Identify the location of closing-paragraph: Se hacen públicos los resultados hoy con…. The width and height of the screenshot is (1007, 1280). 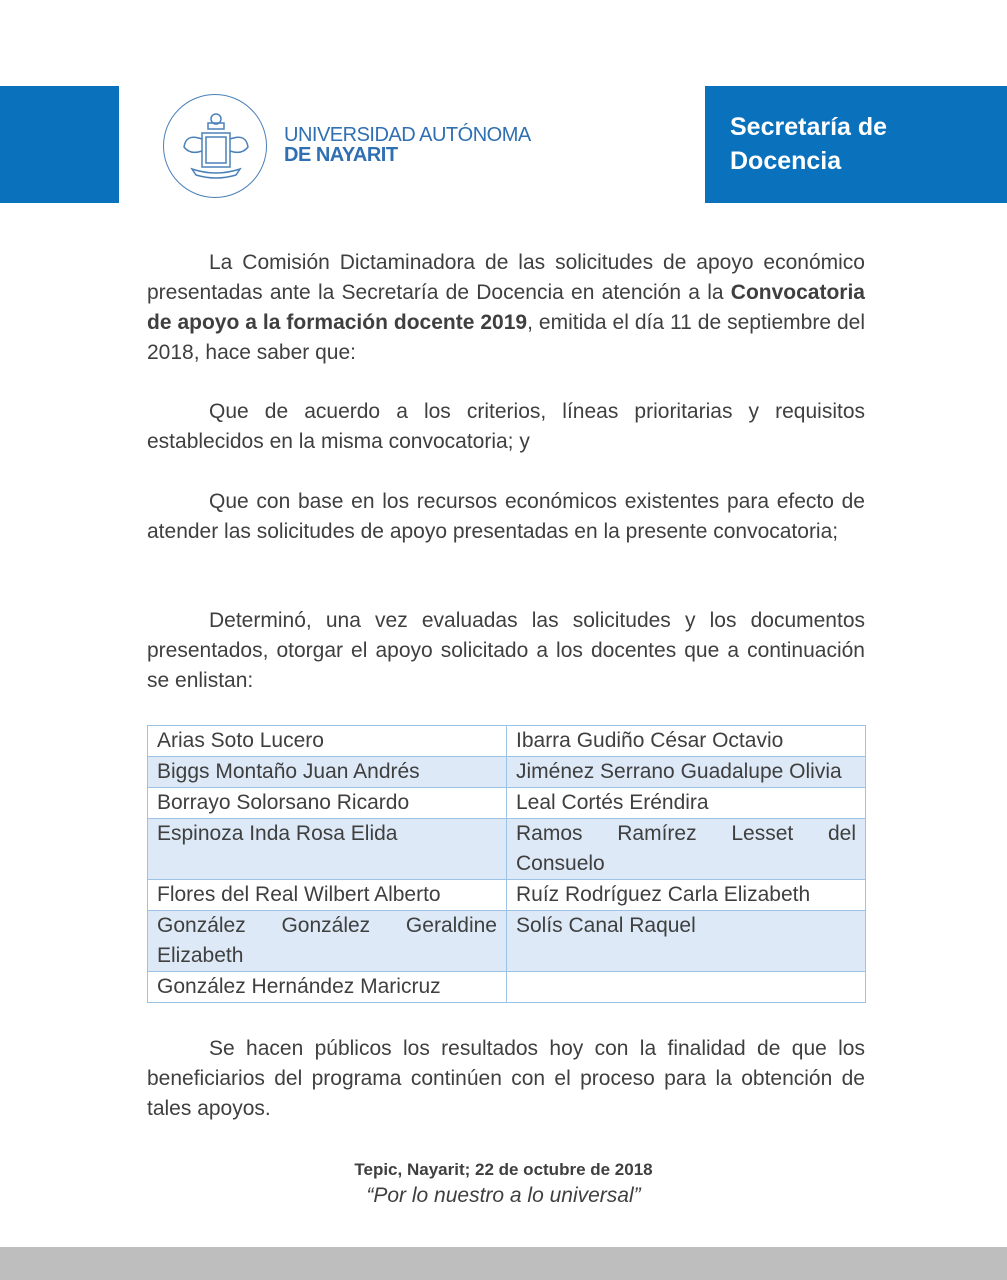
(506, 1079).